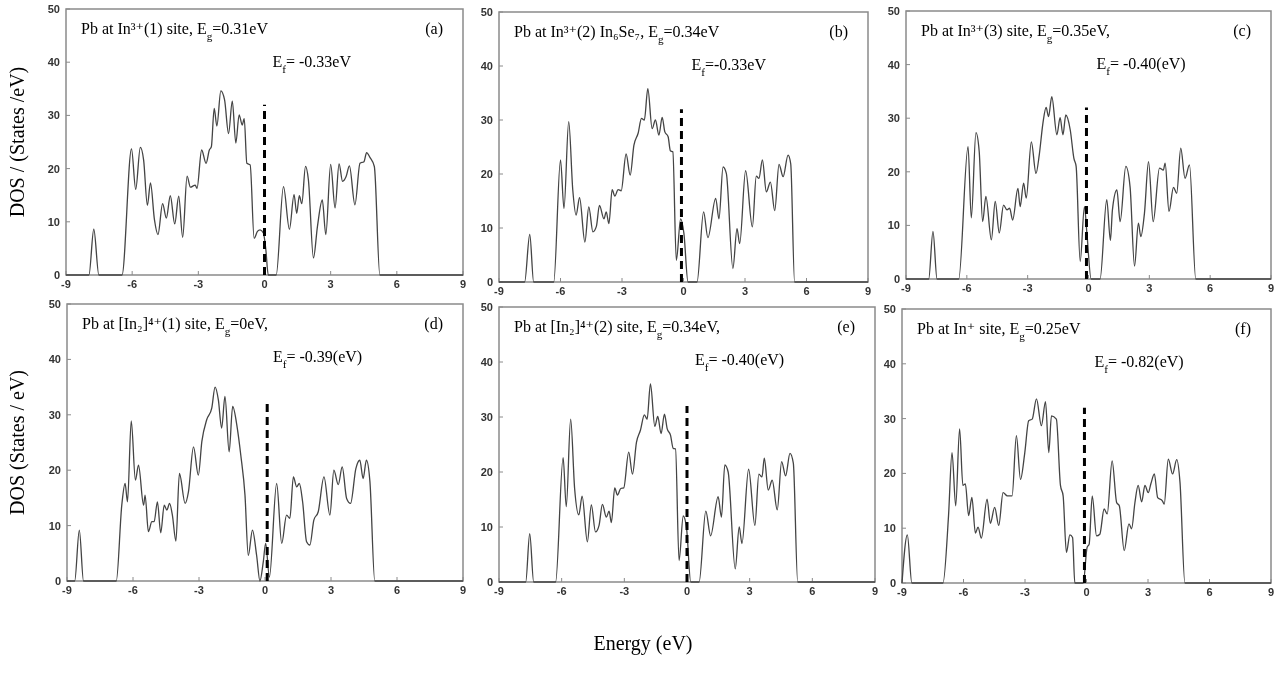 Image resolution: width=1286 pixels, height=684 pixels. Describe the element at coordinates (312, 64) in the screenshot. I see `annotation: E$_{f}$= -0.33eV` at that location.